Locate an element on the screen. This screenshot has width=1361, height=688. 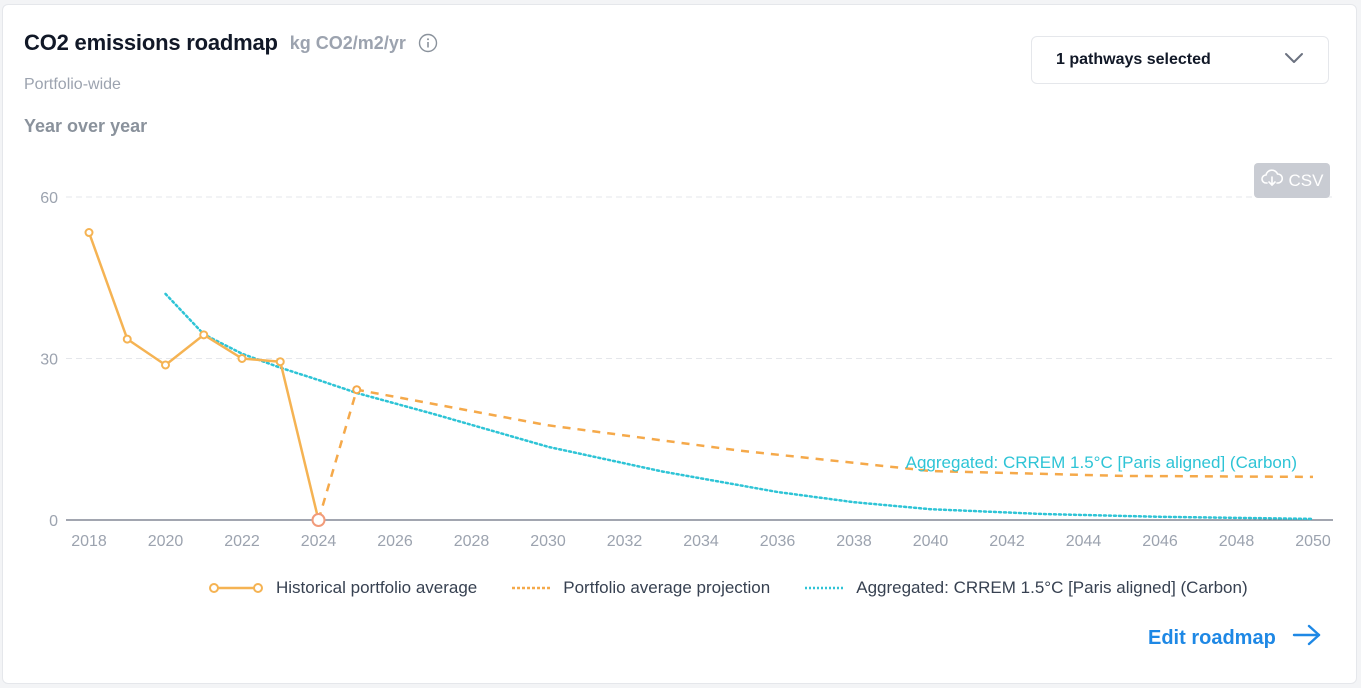
x-tick-label: 2050 is located at coordinates (1313, 541).